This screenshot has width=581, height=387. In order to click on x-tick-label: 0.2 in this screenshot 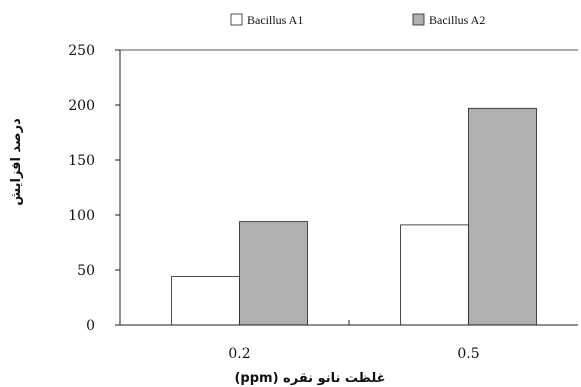, I will do `click(239, 354)`.